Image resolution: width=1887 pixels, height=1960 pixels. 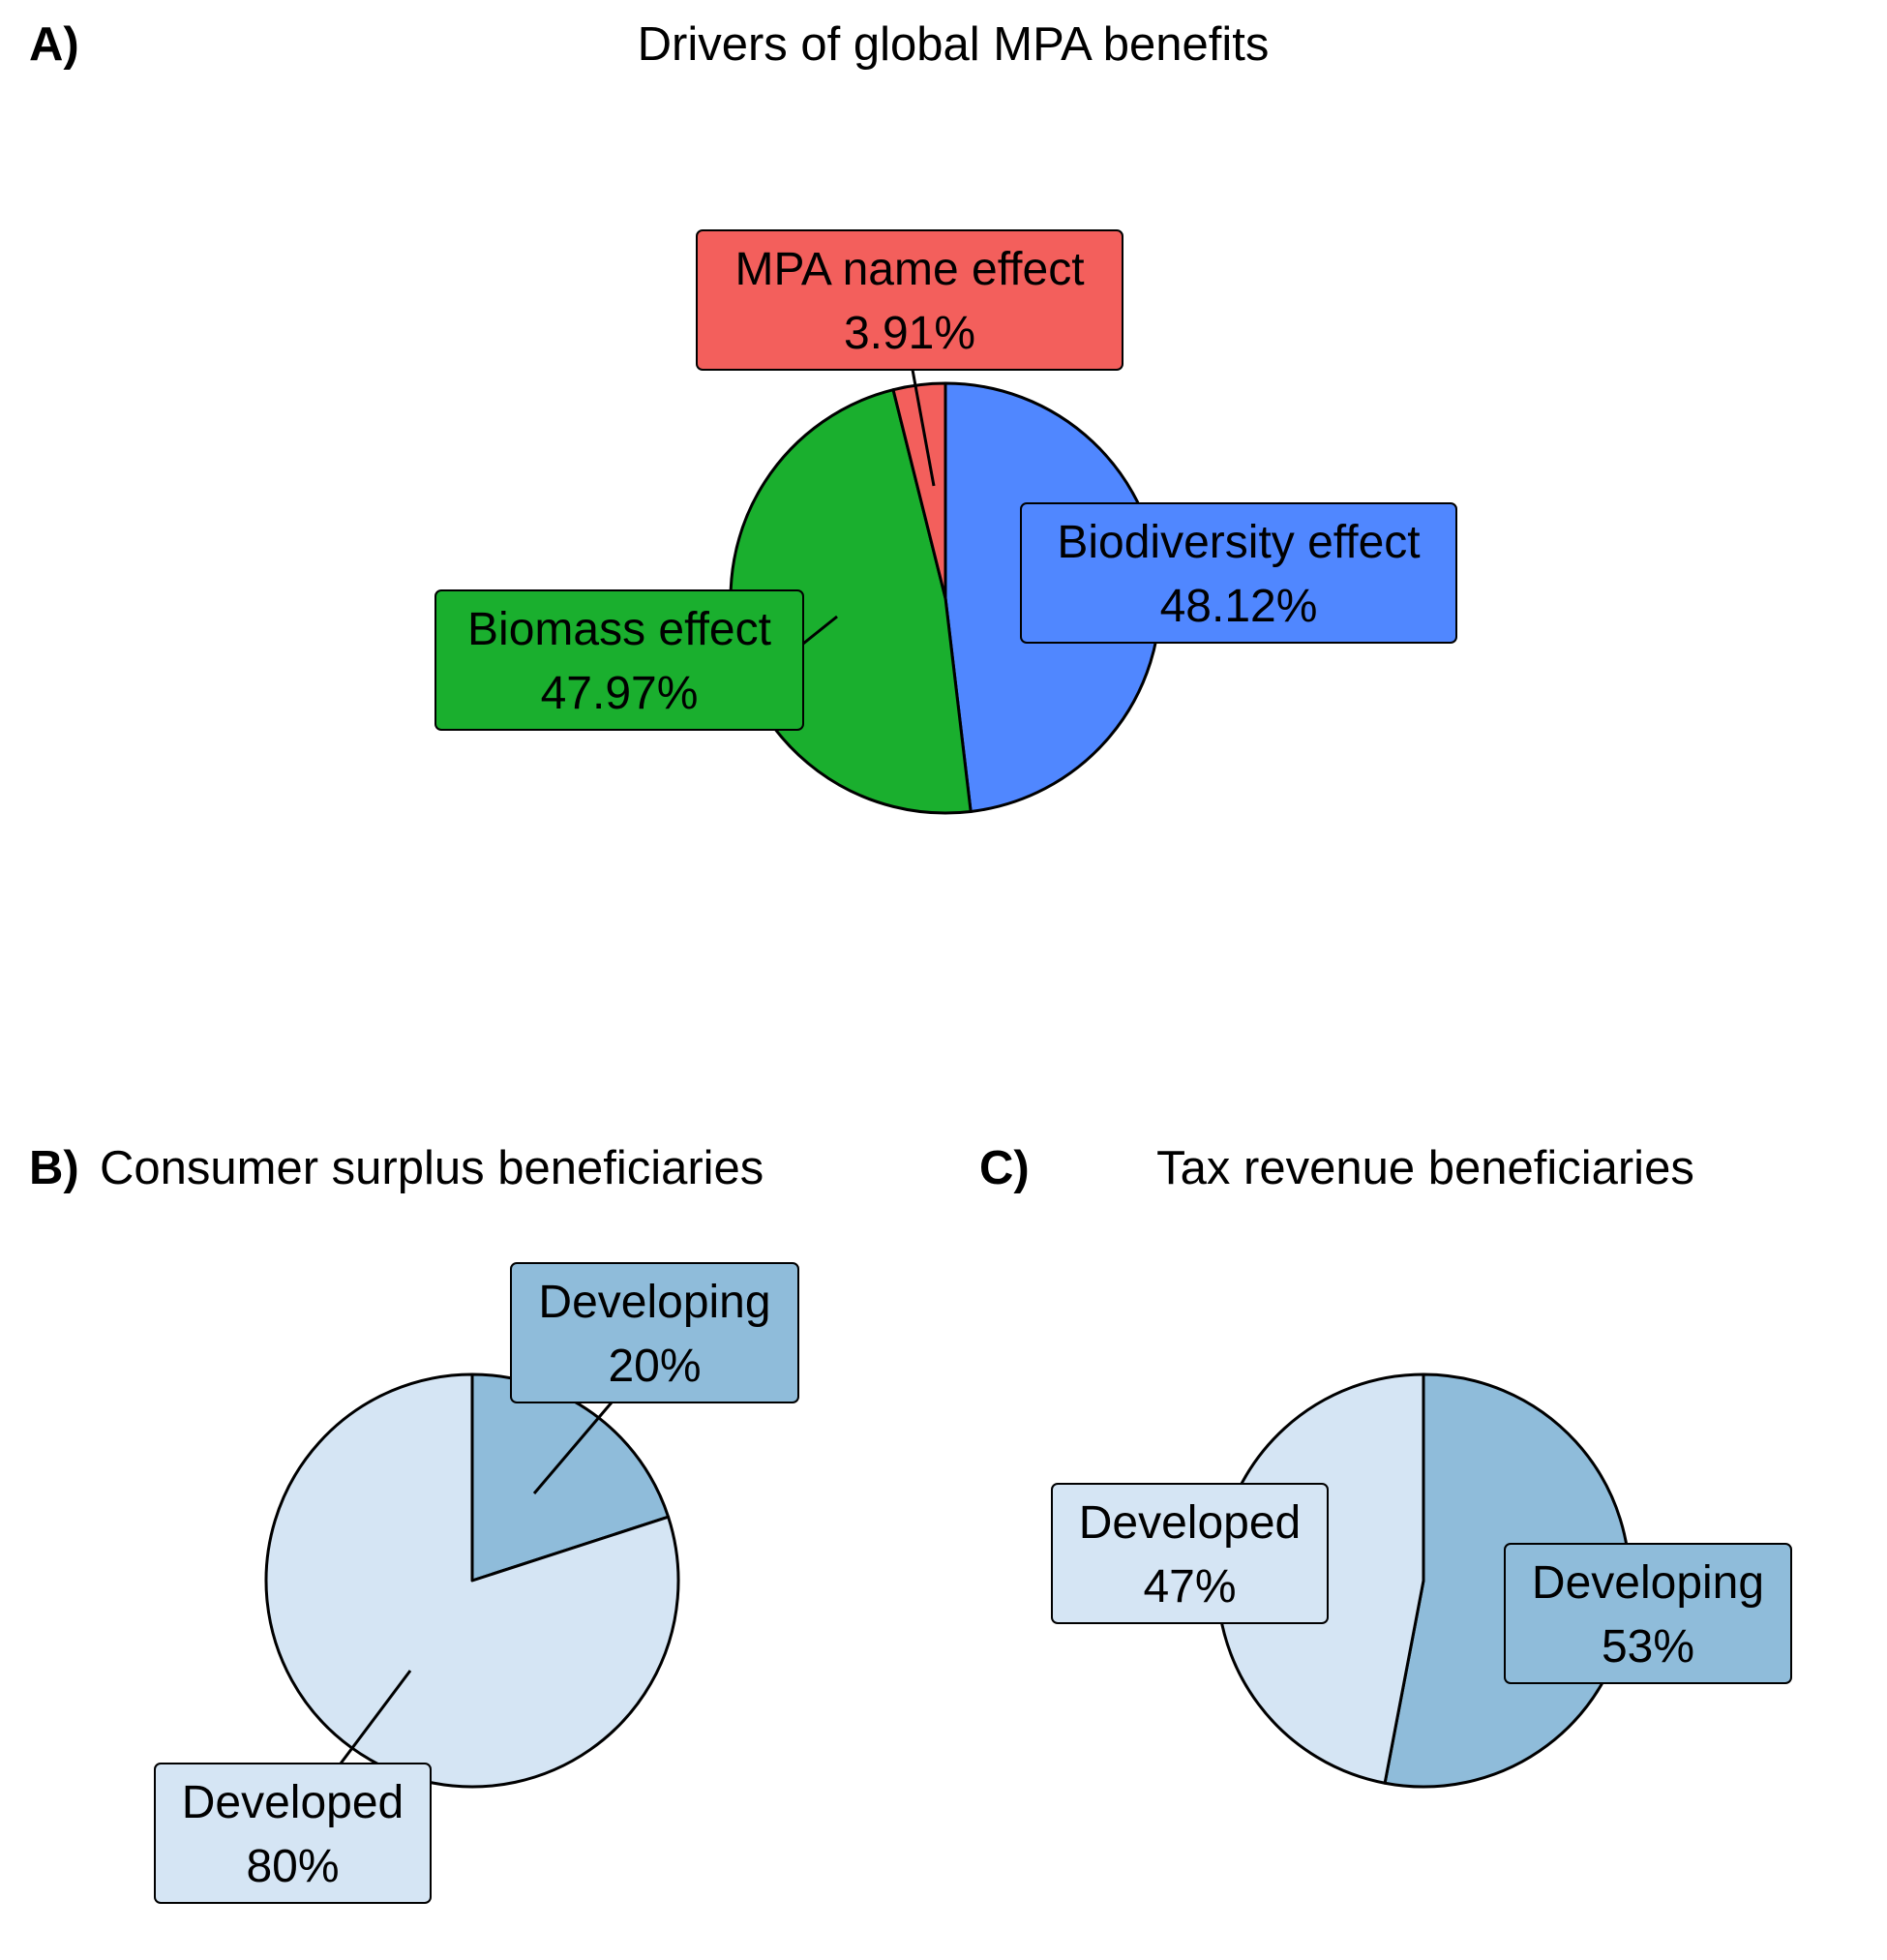 What do you see at coordinates (54, 44) in the screenshot?
I see `panel-a-letter: A)` at bounding box center [54, 44].